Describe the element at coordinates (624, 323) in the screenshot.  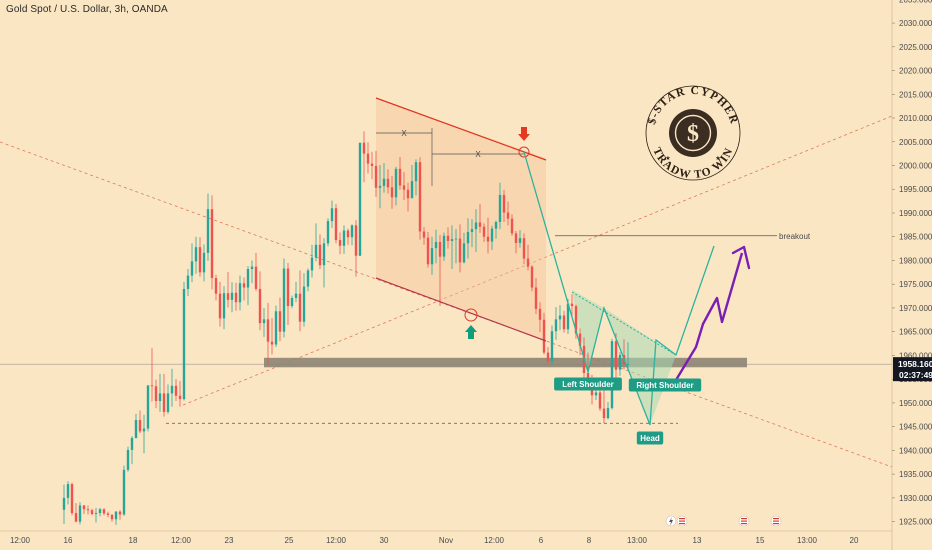
I see `neckline-dotted` at that location.